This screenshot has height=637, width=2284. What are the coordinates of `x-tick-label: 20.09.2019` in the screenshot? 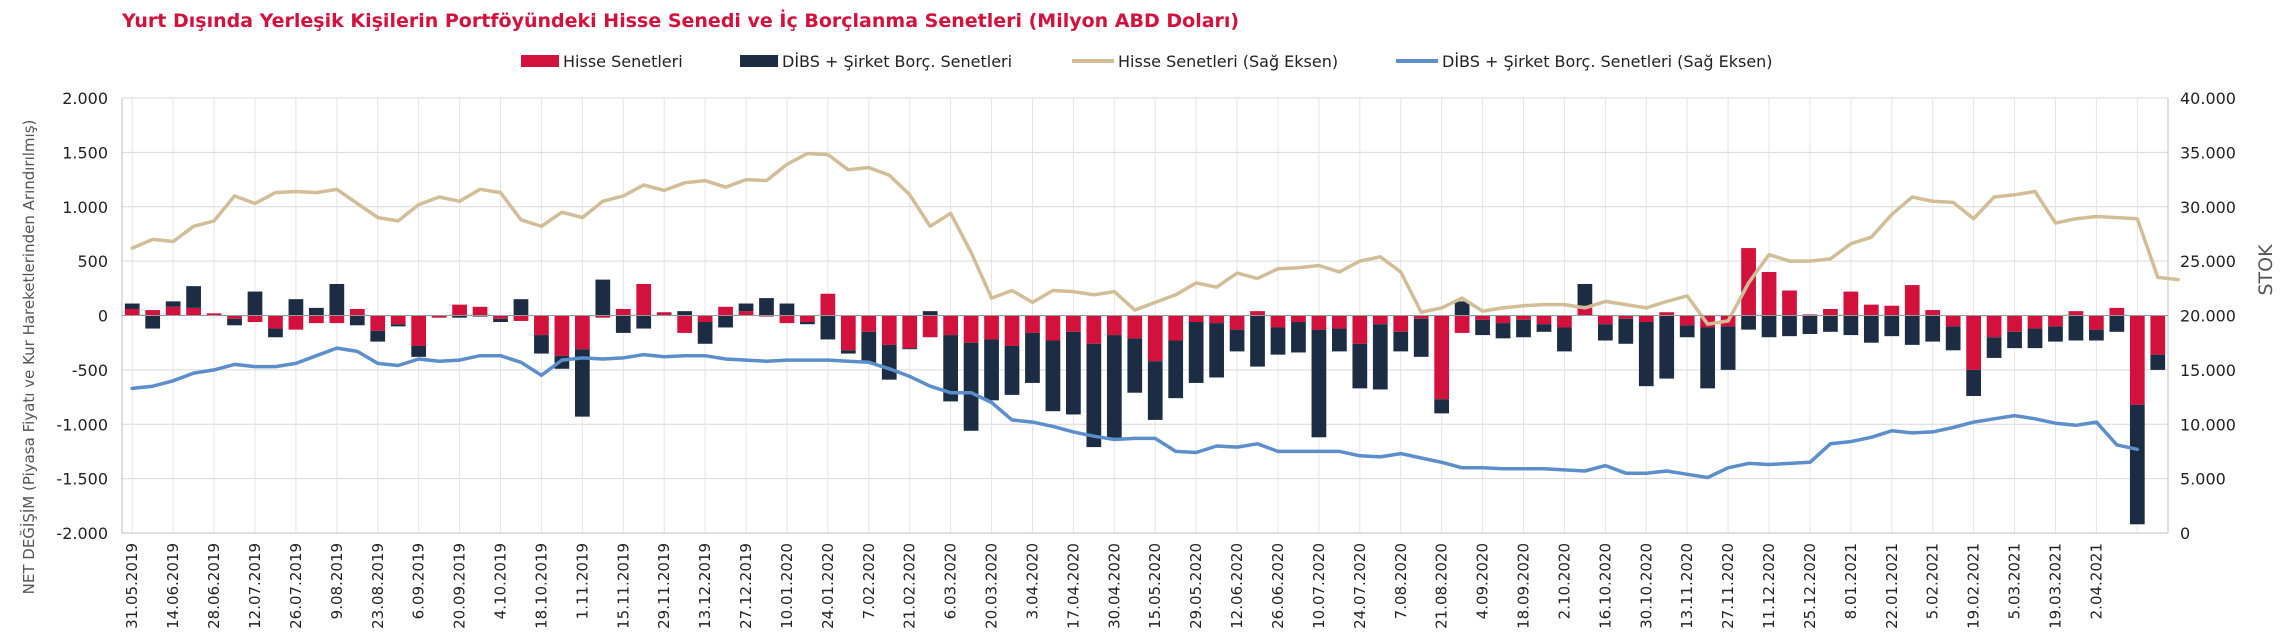 It's located at (460, 586).